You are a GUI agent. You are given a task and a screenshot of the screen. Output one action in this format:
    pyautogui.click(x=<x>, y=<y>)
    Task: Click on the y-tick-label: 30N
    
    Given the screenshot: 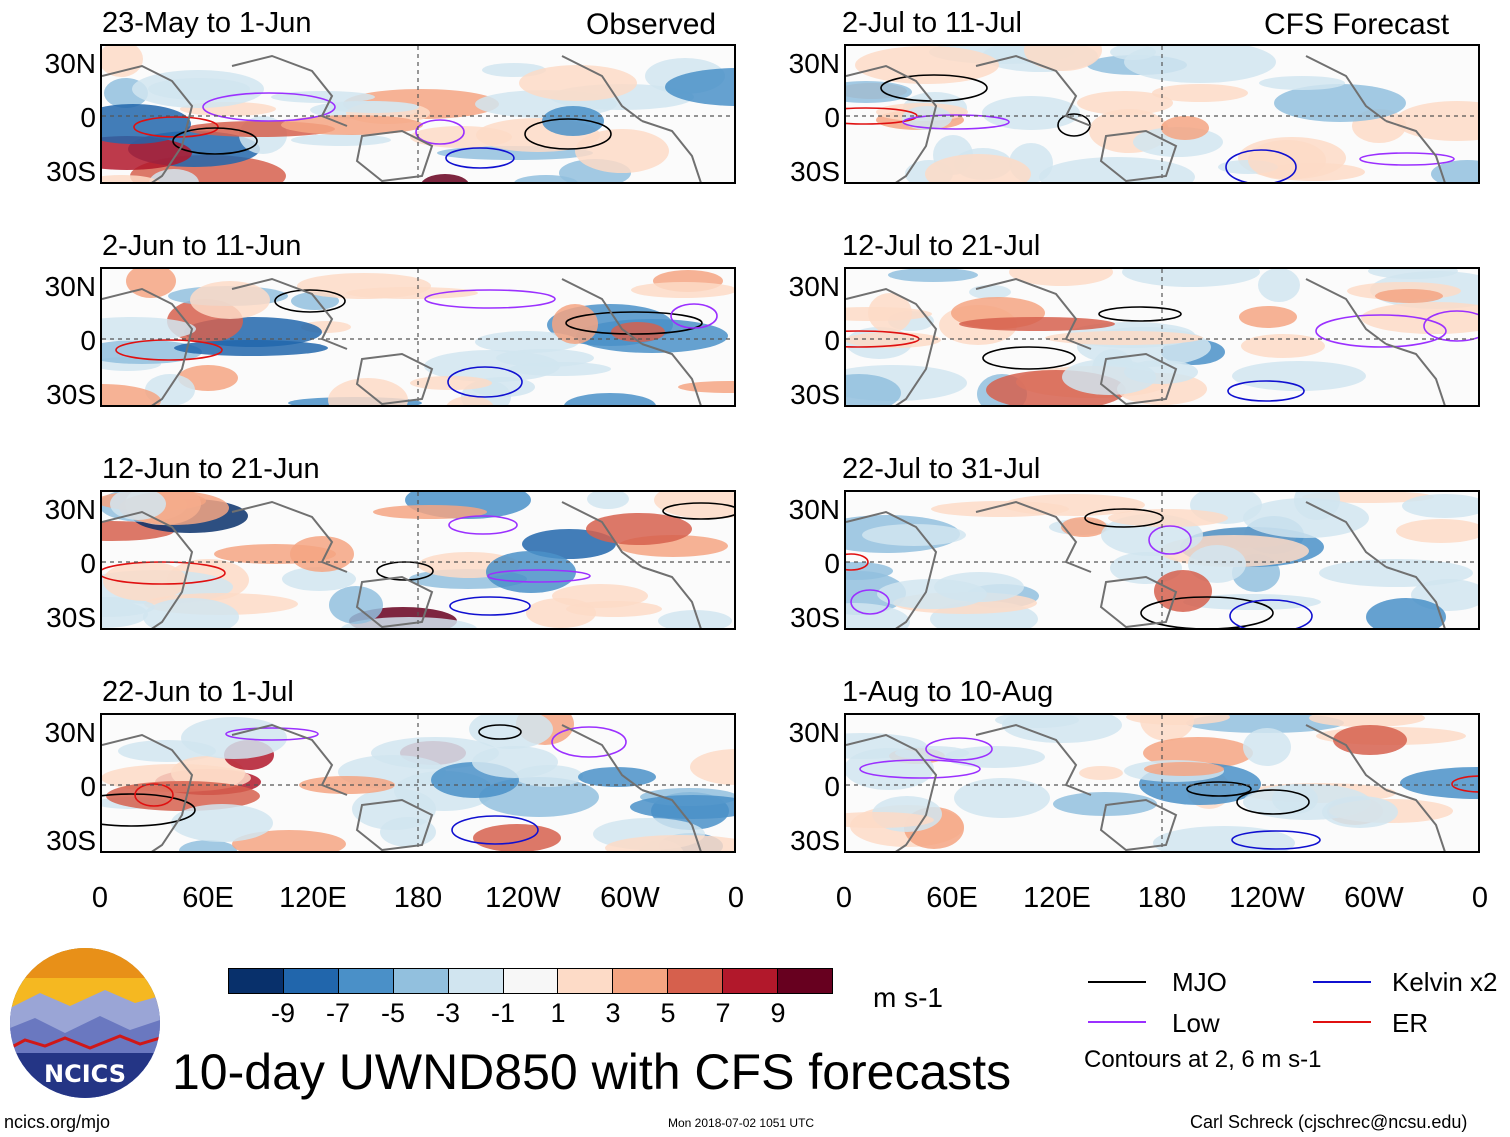 What is the action you would take?
    pyautogui.click(x=814, y=63)
    